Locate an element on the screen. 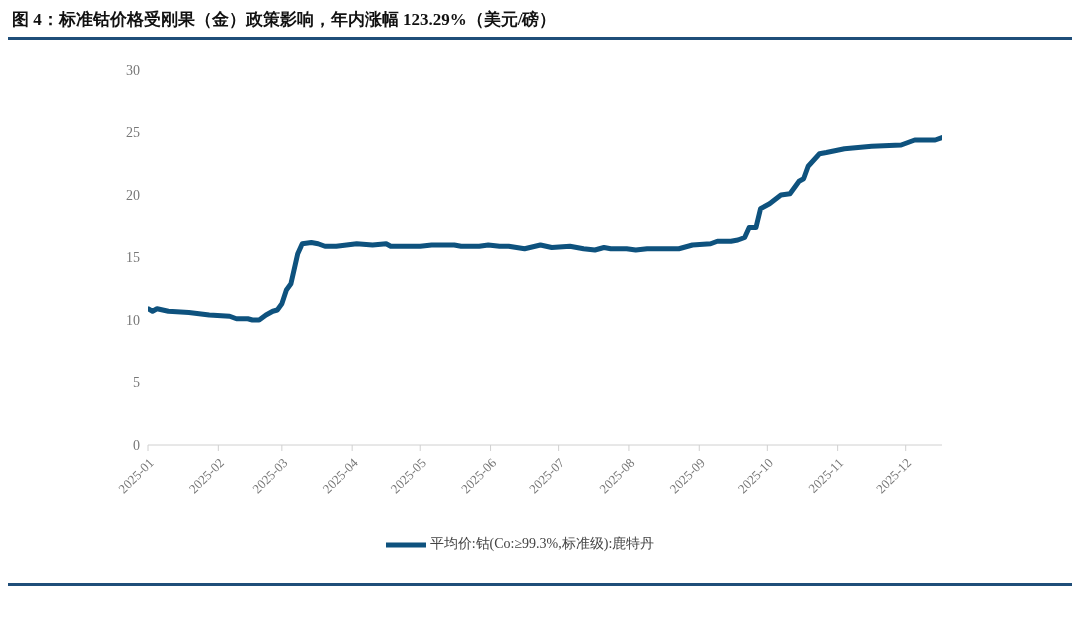 This screenshot has height=617, width=1080. y-tick-label: 10 is located at coordinates (133, 320).